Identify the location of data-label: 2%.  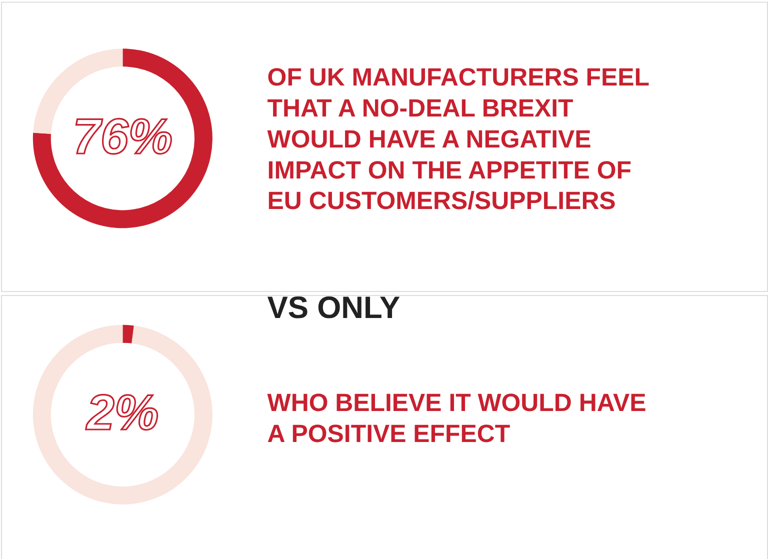
(122, 412).